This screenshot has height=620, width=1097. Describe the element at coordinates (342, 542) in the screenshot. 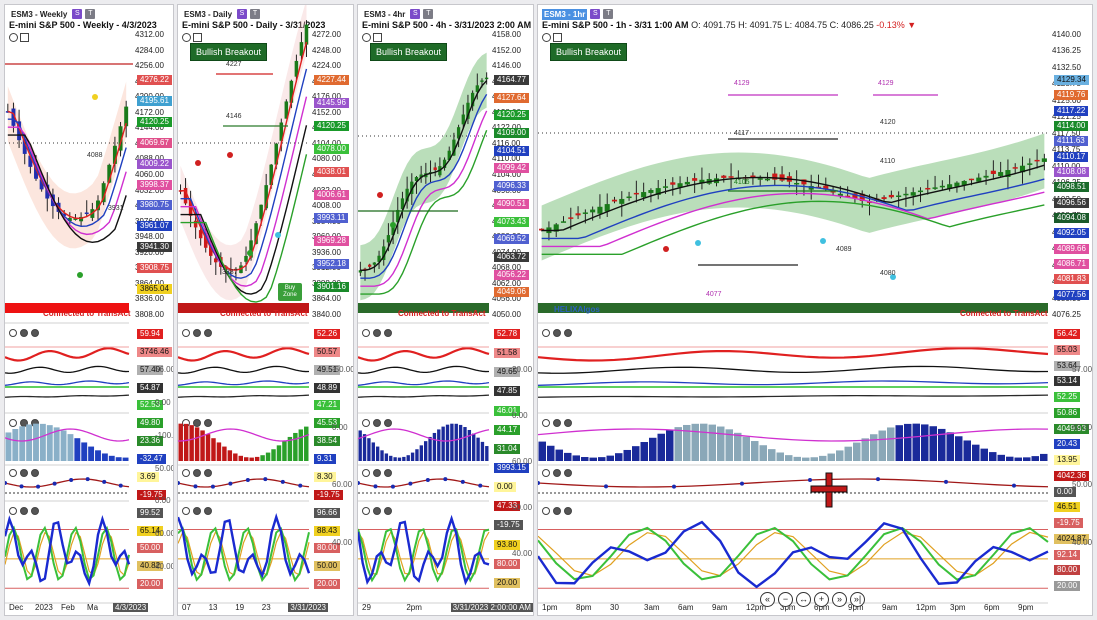

I see `indicator-tick: 40.00` at that location.